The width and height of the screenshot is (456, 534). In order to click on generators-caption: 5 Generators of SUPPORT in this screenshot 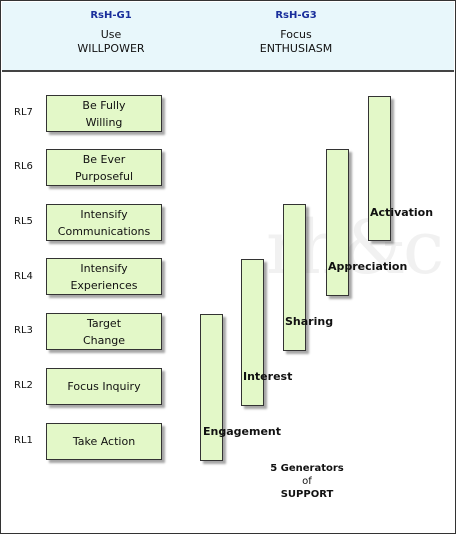, I will do `click(307, 481)`.